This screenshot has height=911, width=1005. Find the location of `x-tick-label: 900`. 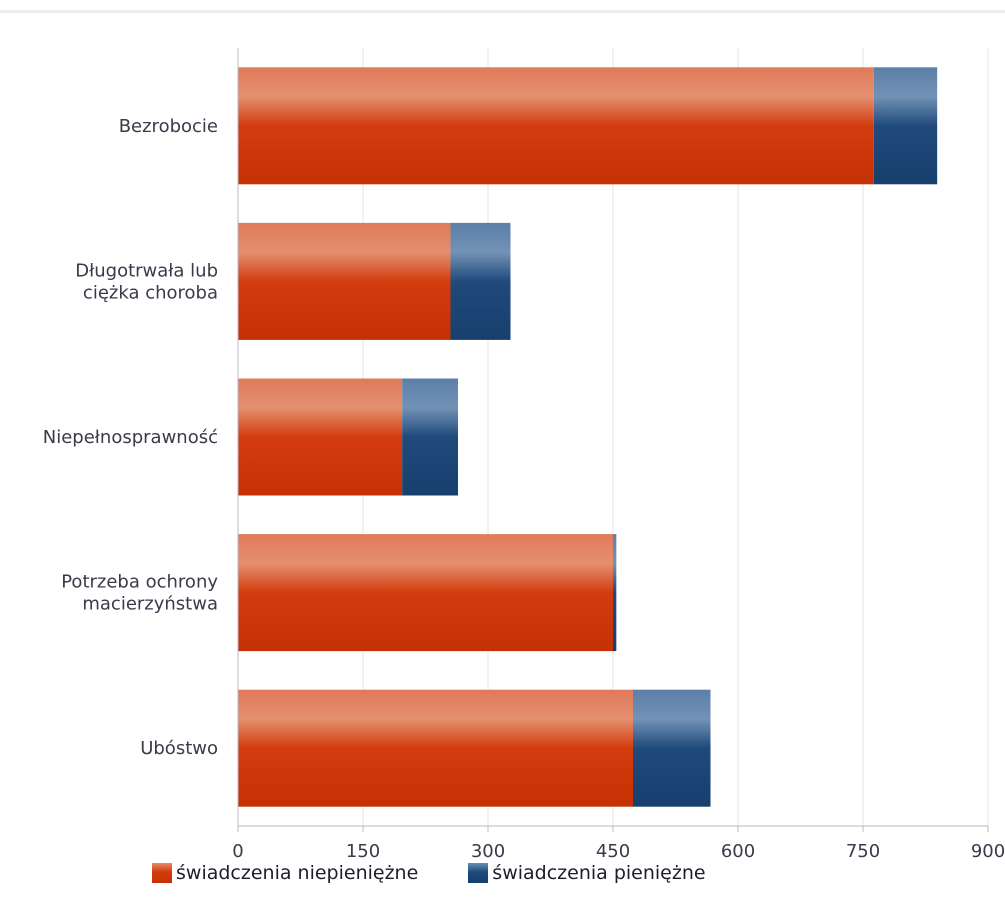

x-tick-label: 900 is located at coordinates (988, 850).